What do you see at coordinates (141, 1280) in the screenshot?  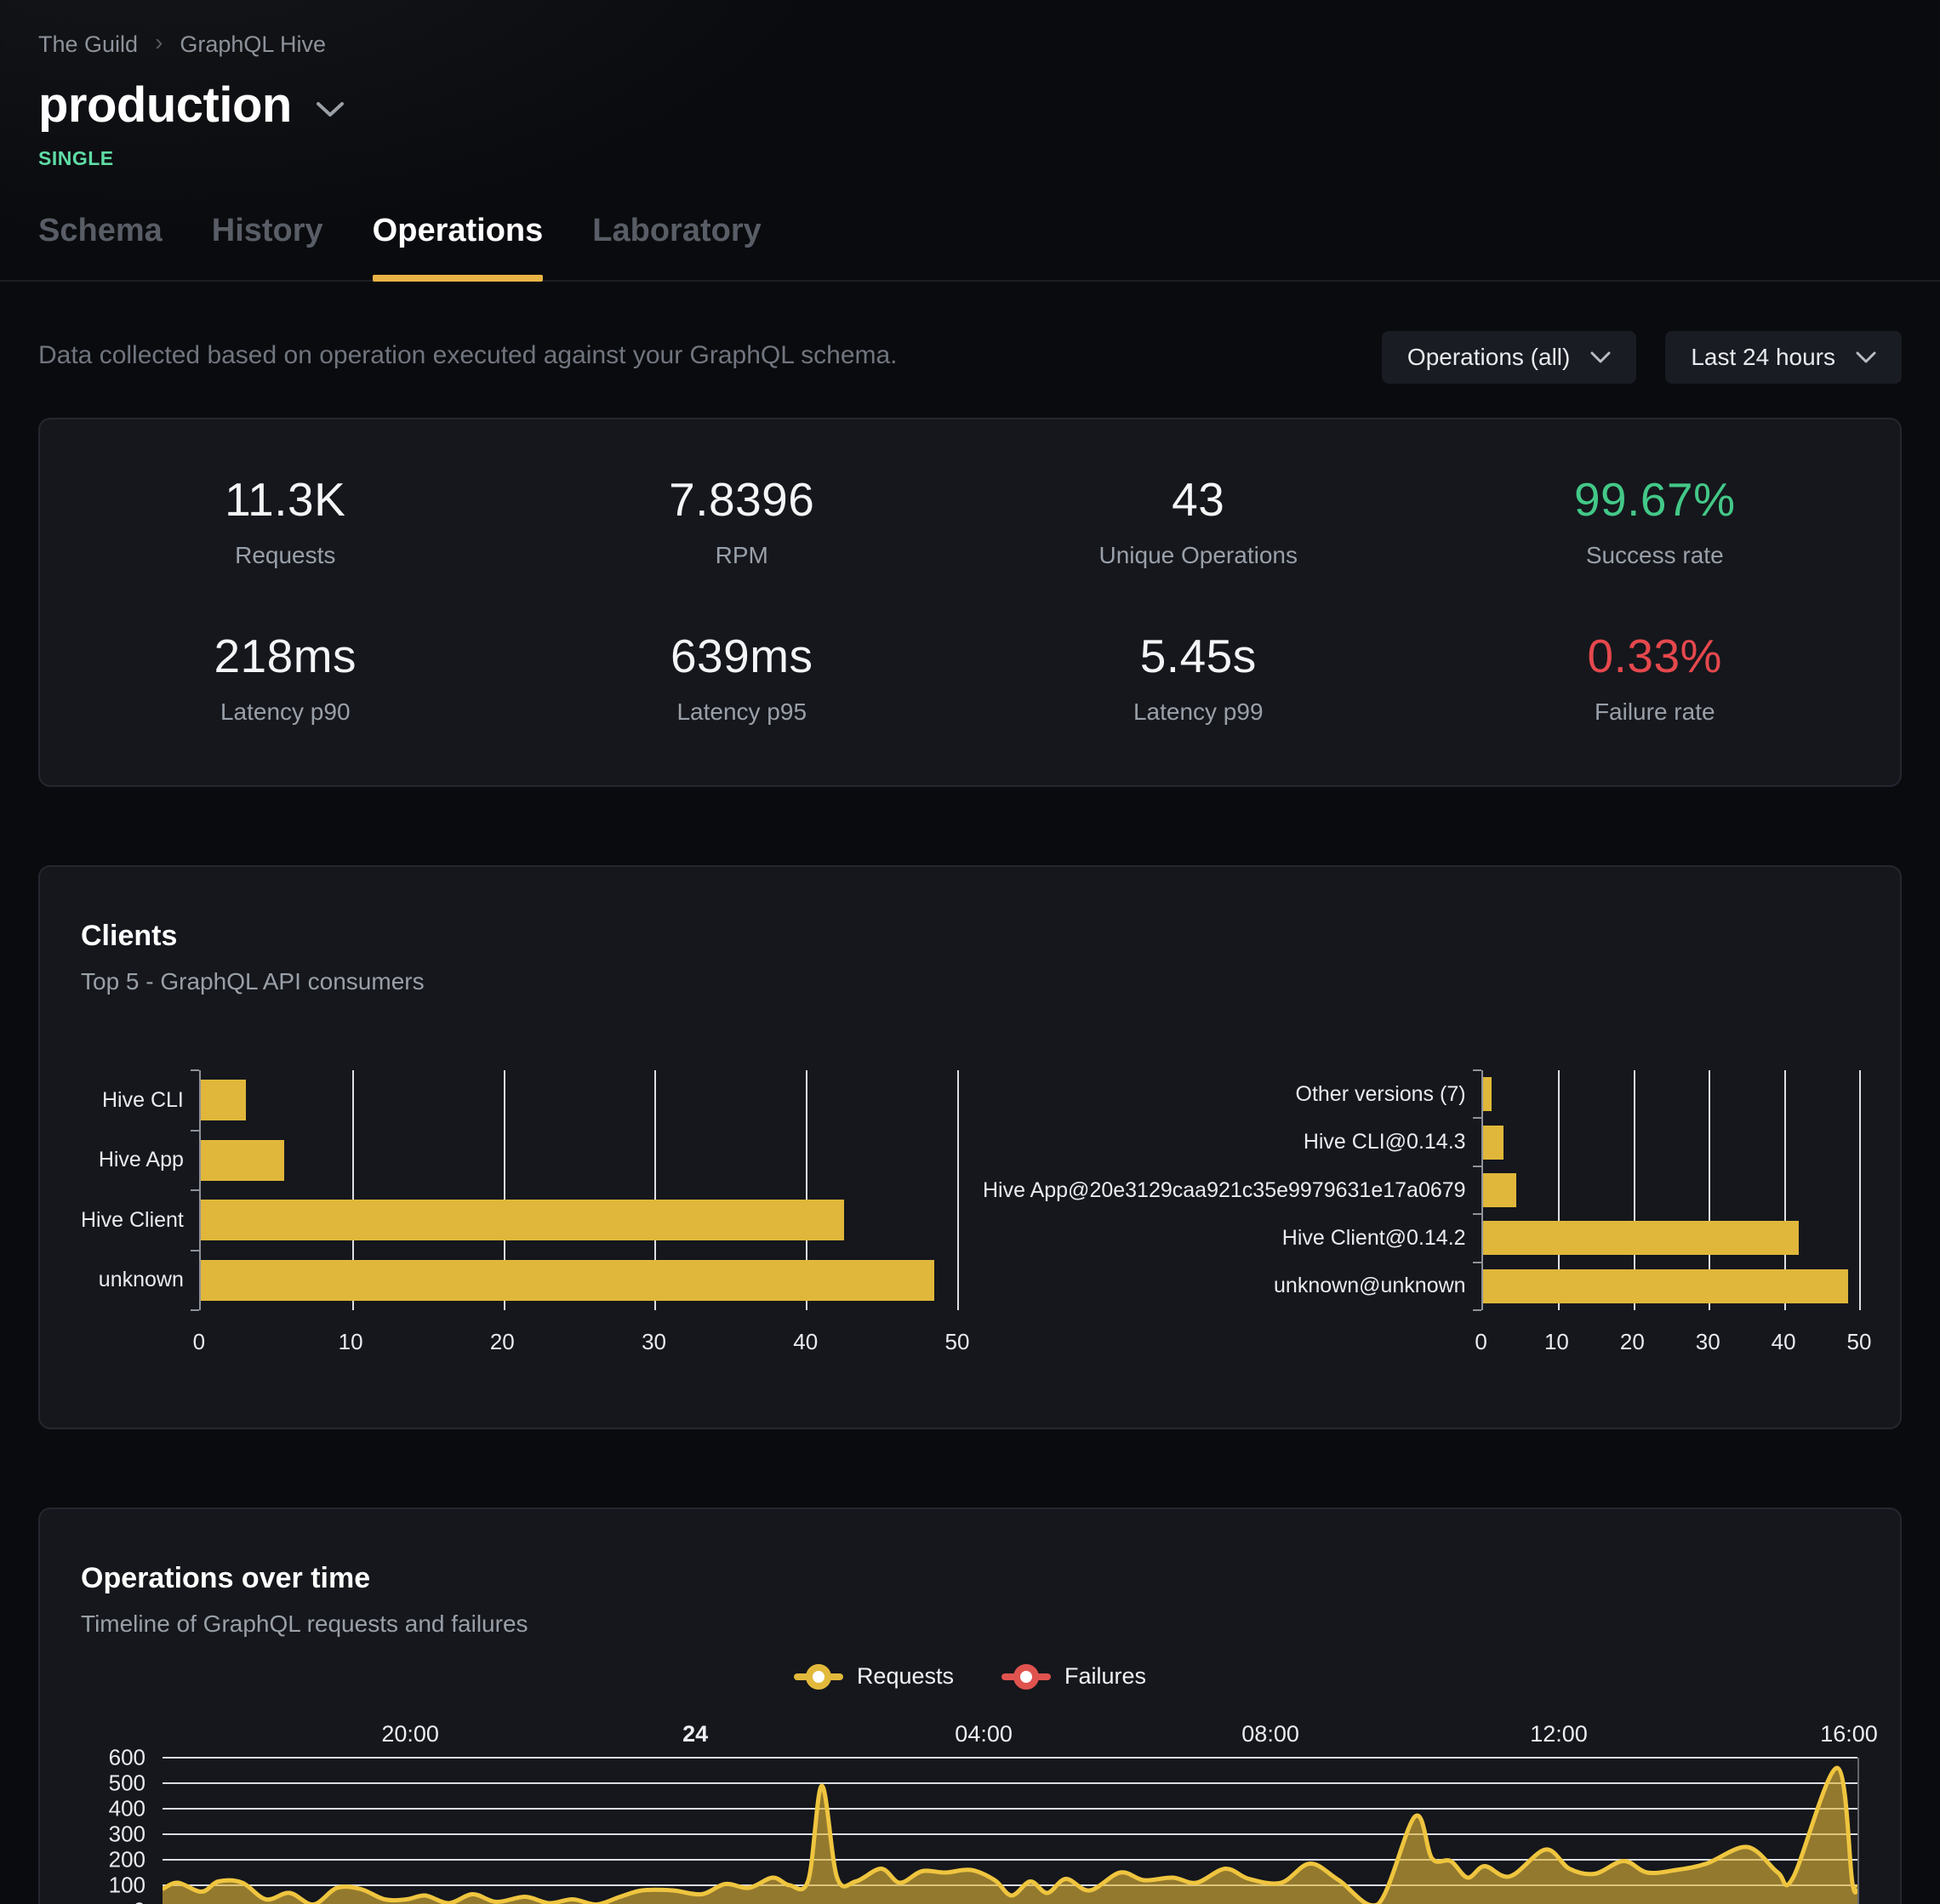 I see `bar-category-label: unknown` at bounding box center [141, 1280].